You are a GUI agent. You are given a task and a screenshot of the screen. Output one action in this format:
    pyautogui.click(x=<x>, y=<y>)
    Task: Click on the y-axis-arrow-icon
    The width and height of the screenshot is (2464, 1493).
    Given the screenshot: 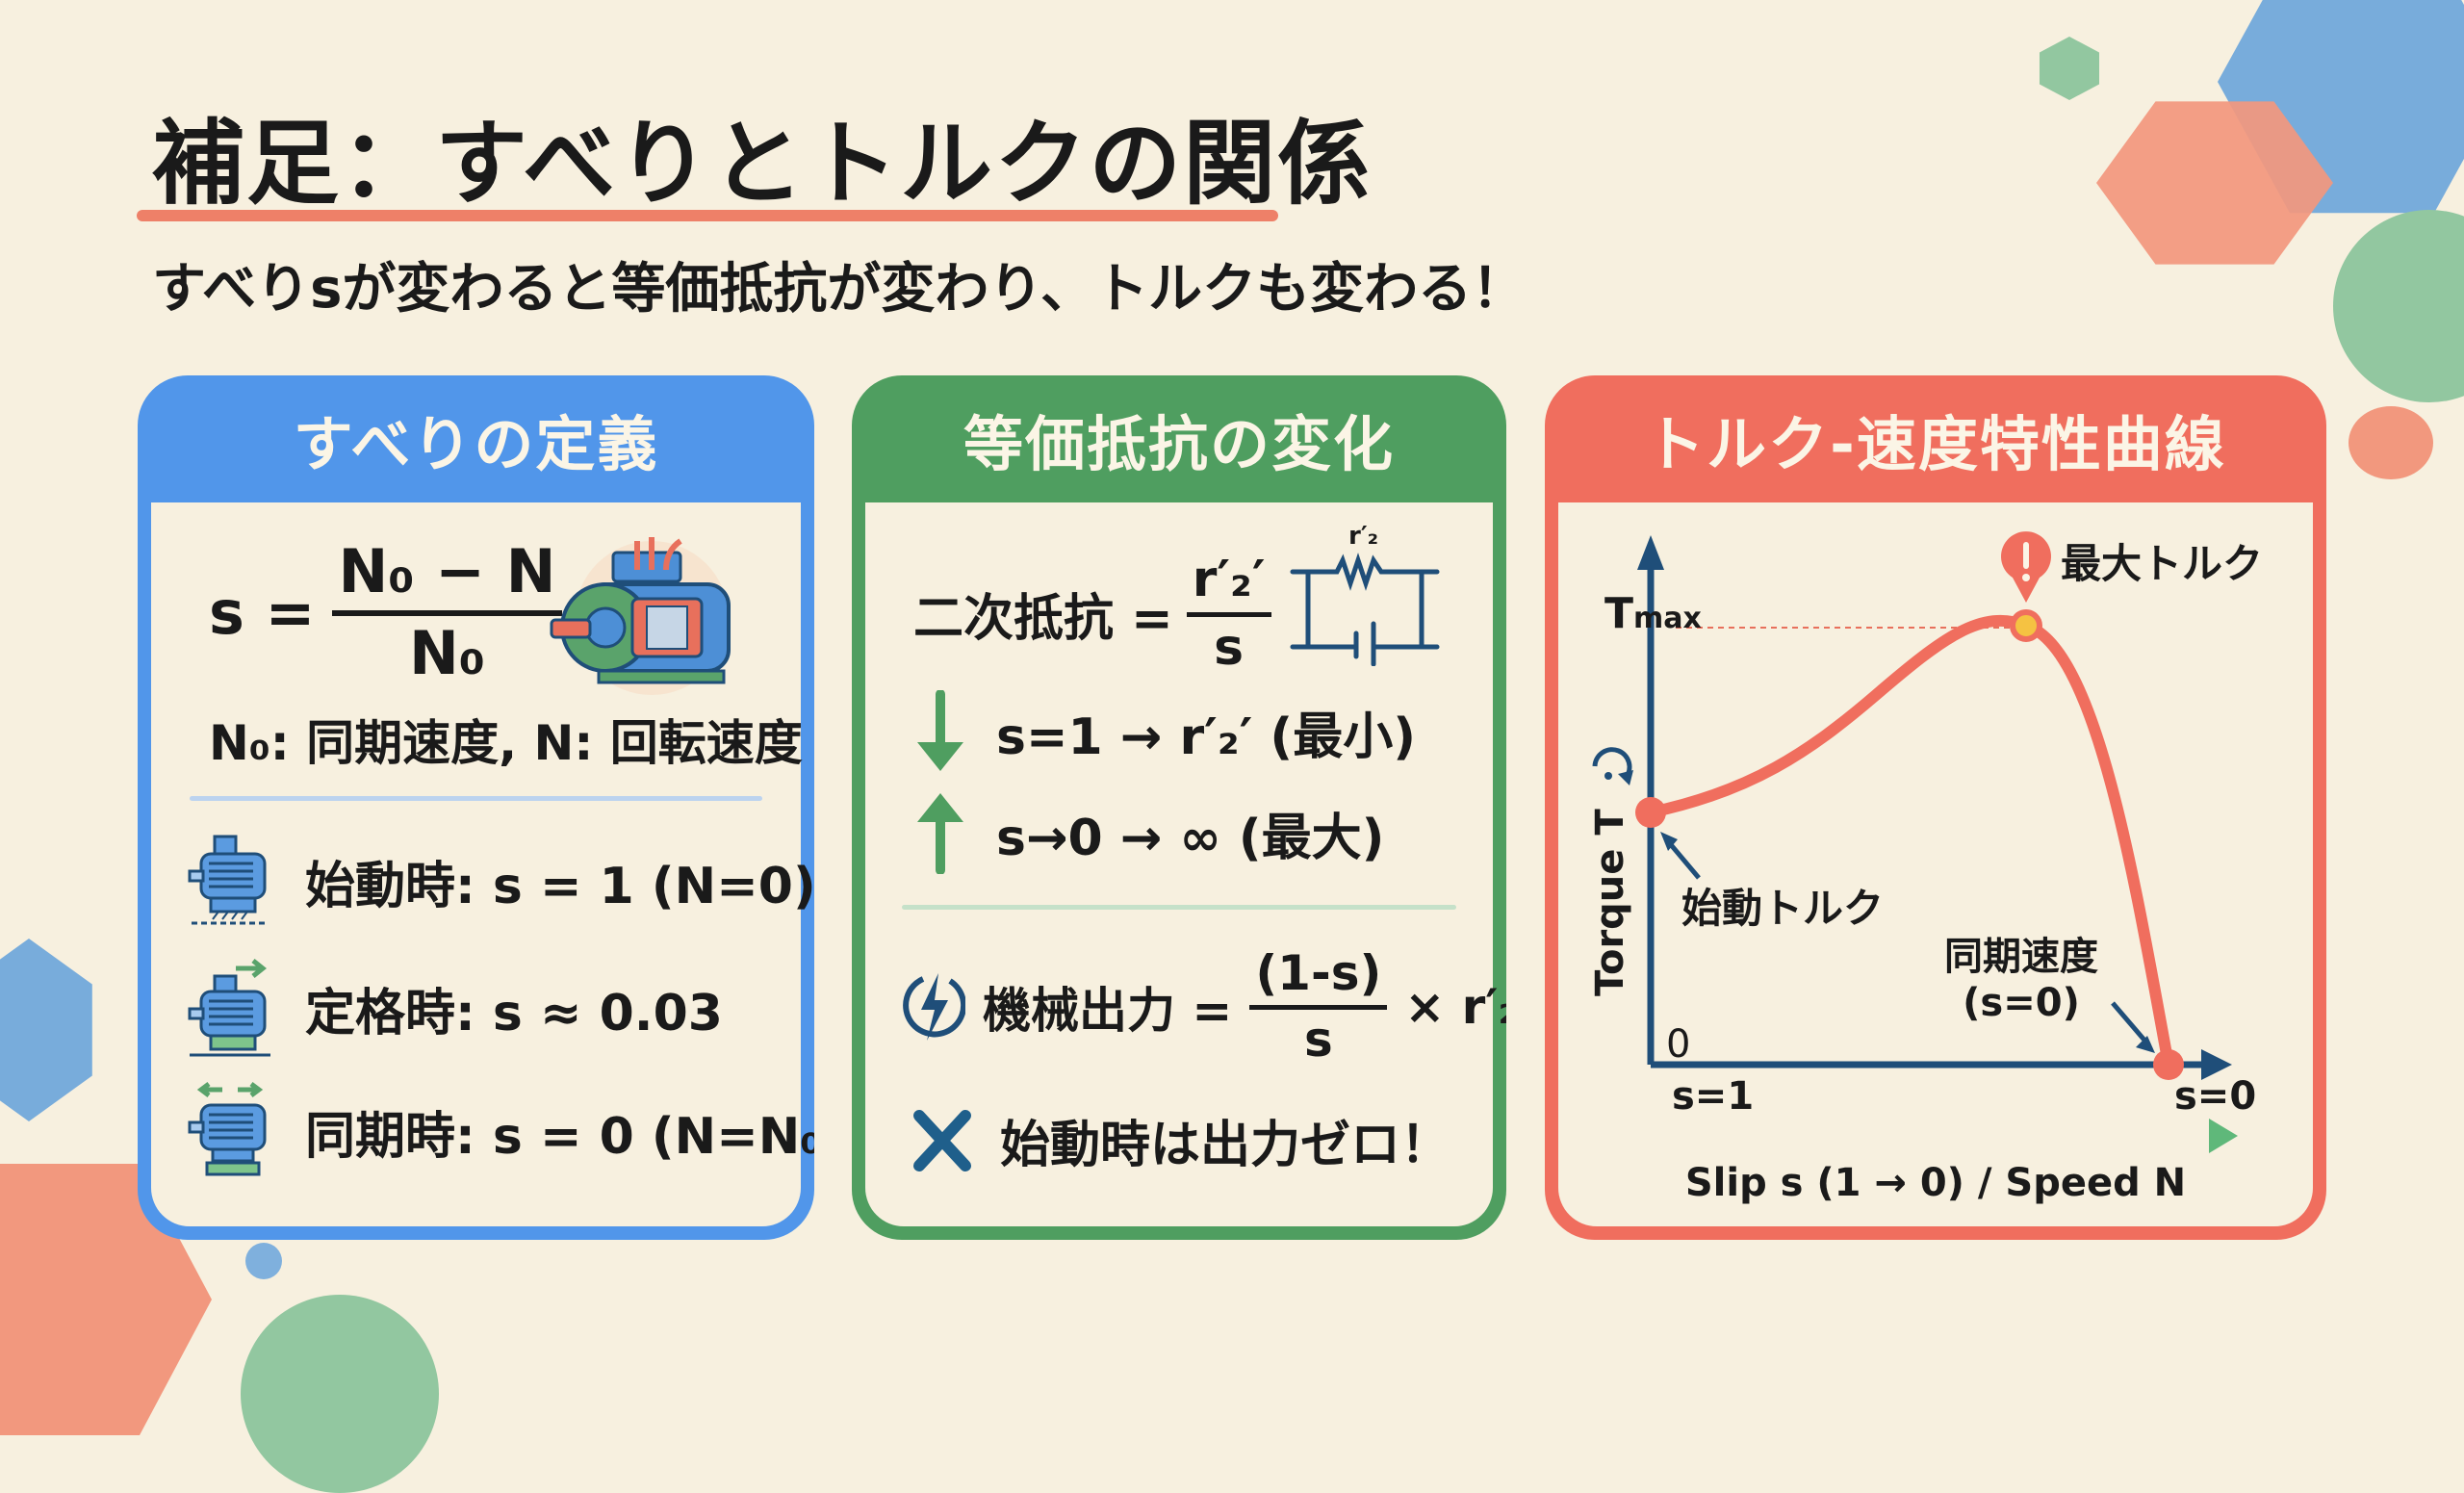 What is the action you would take?
    pyautogui.click(x=1650, y=552)
    